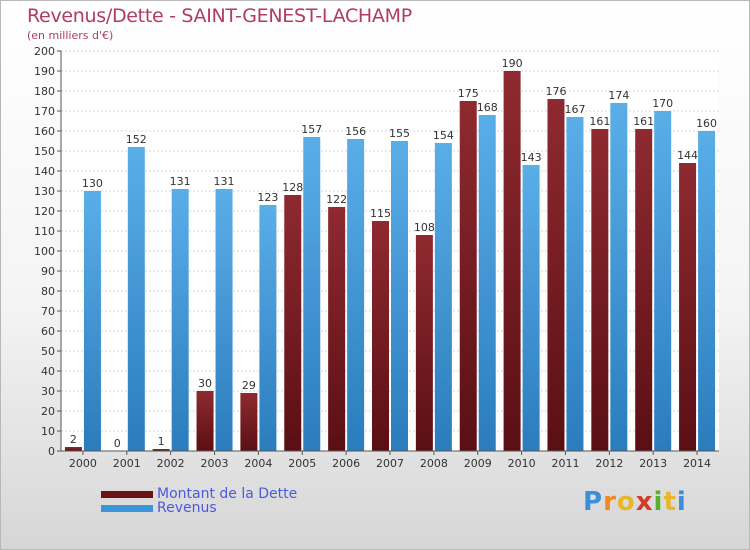  I want to click on data-label-dette: 30, so click(205, 383).